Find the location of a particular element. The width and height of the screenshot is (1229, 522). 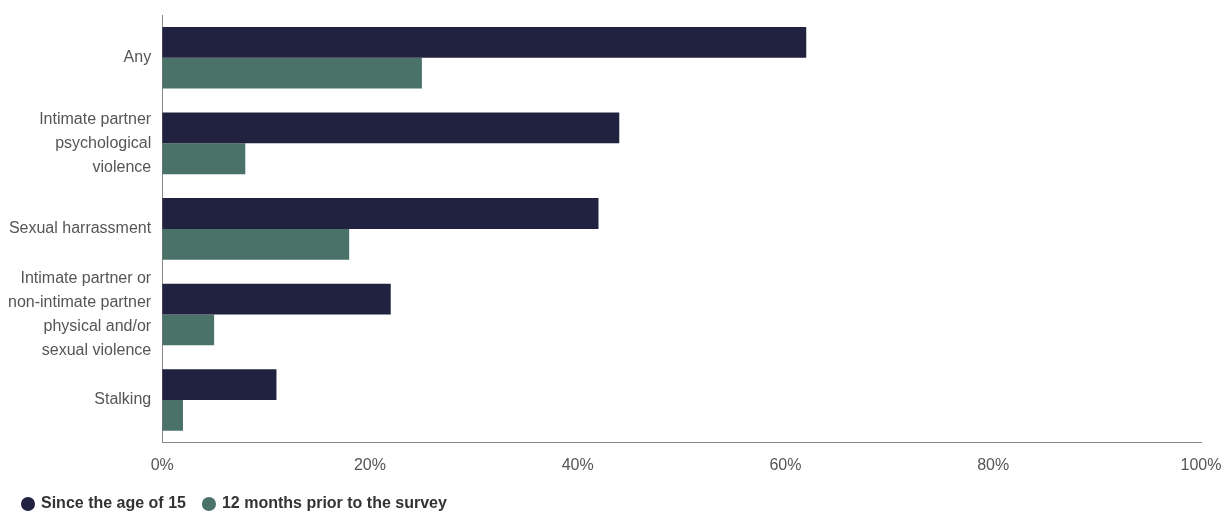

legend-label: Since the age of 15 is located at coordinates (114, 503).